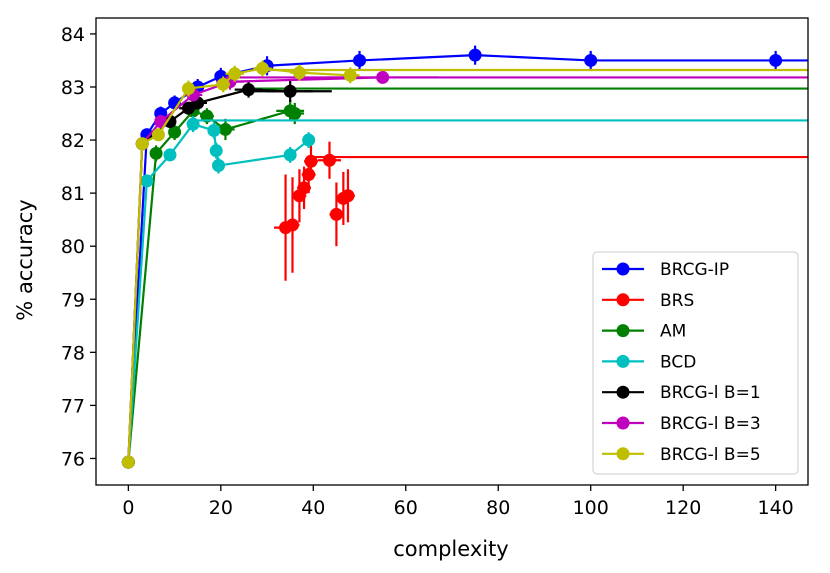  What do you see at coordinates (673, 332) in the screenshot?
I see `legend-label: AM` at bounding box center [673, 332].